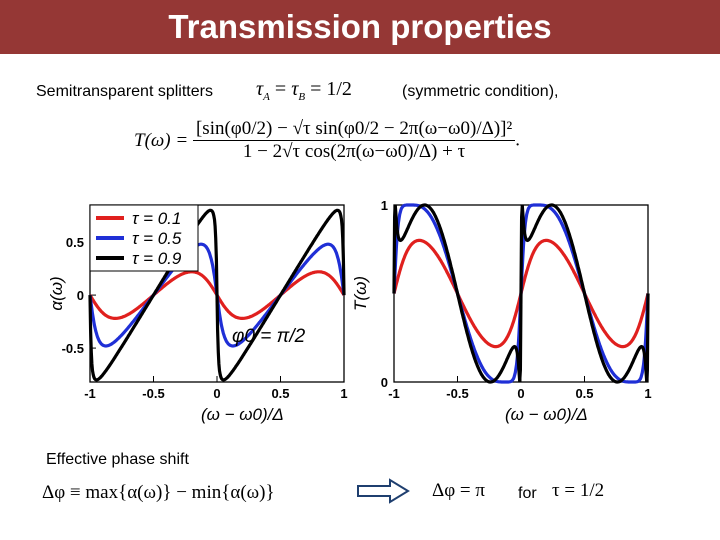 Image resolution: width=720 pixels, height=540 pixels. What do you see at coordinates (158, 492) in the screenshot?
I see `delta-phi-definition: Δφ ≡ max{α(ω)} − min{α(ω)}` at bounding box center [158, 492].